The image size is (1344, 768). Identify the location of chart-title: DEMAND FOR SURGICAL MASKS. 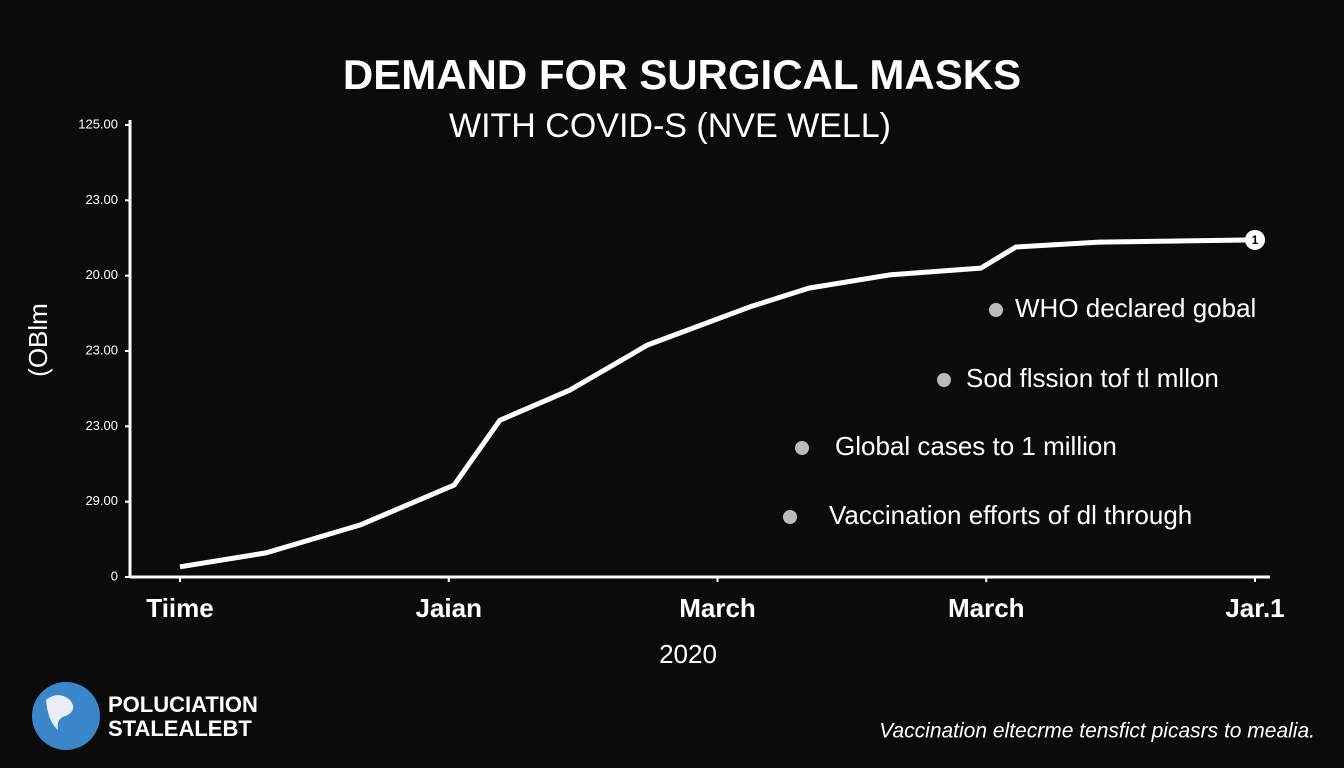
(682, 74).